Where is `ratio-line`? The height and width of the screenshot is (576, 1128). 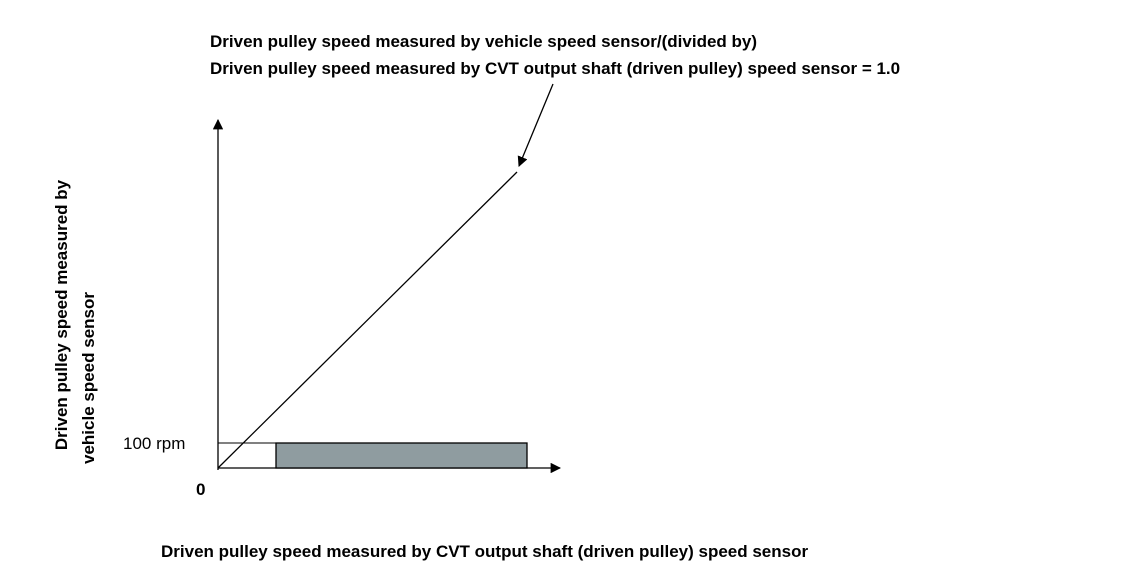 ratio-line is located at coordinates (367, 320).